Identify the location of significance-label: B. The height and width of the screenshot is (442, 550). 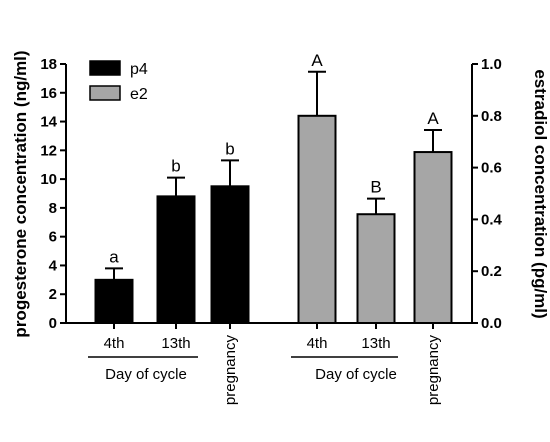
(375, 187).